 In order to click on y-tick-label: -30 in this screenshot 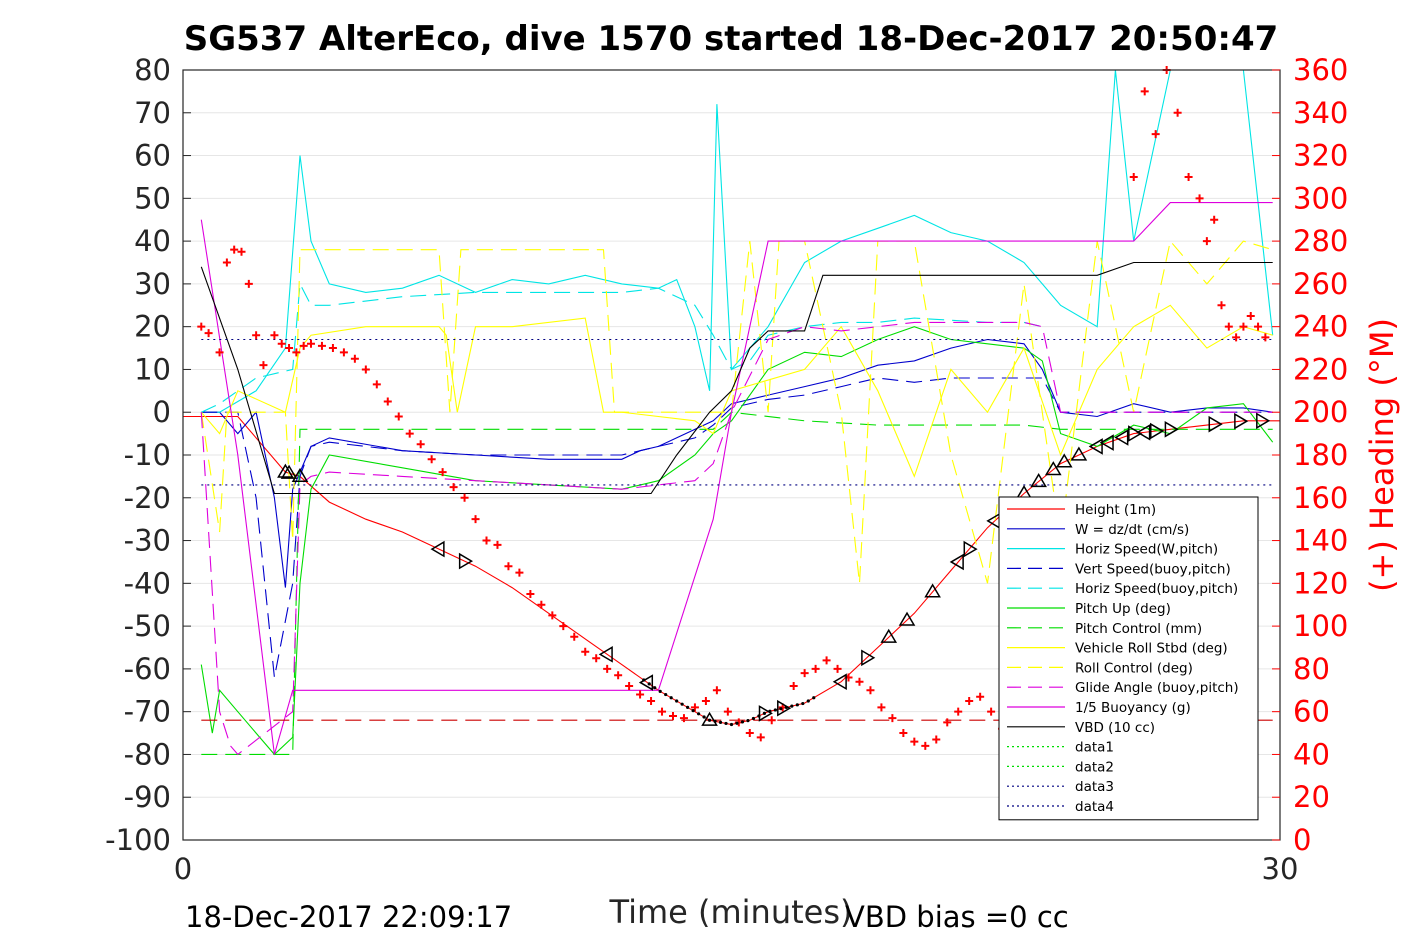, I will do `click(147, 541)`.